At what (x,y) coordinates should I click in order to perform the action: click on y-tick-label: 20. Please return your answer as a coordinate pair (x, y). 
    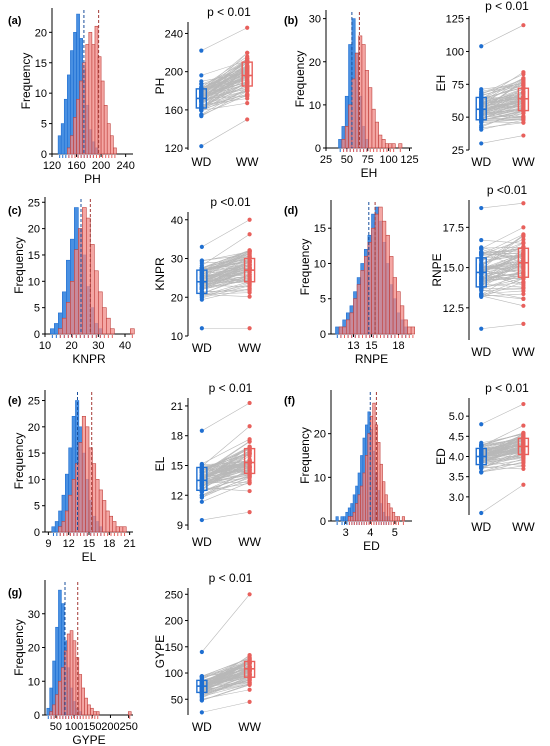
    Looking at the image, I should click on (34, 428).